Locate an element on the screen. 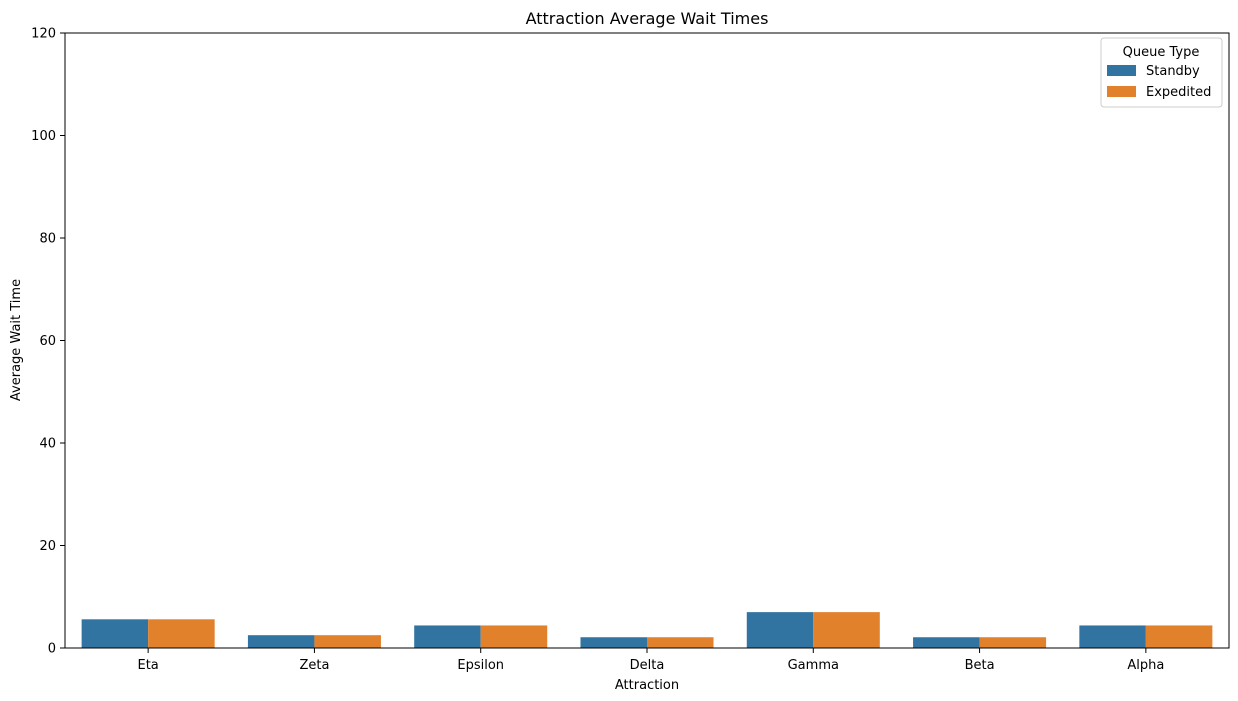 The width and height of the screenshot is (1238, 701). y-tick-label: 20 is located at coordinates (47, 546).